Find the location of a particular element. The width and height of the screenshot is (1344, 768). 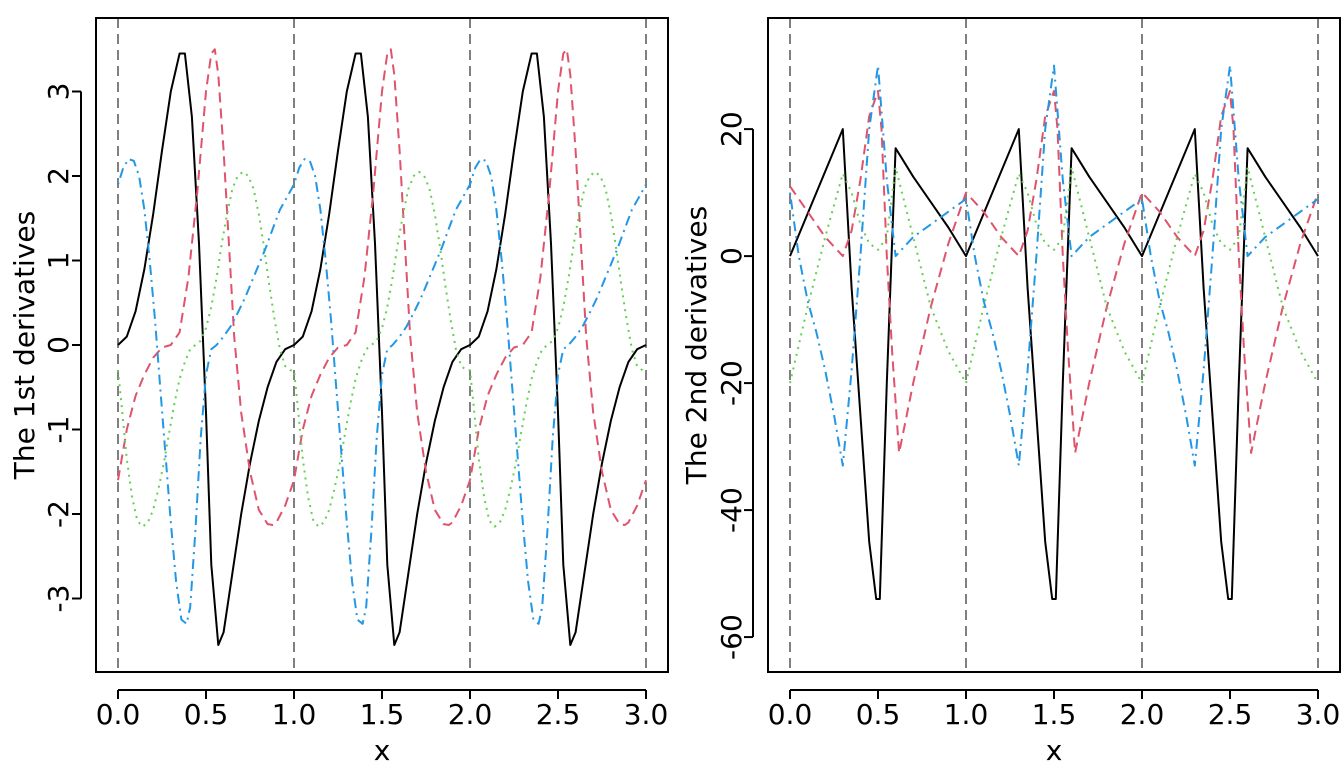

y-tick-label: 2 is located at coordinates (58, 176).